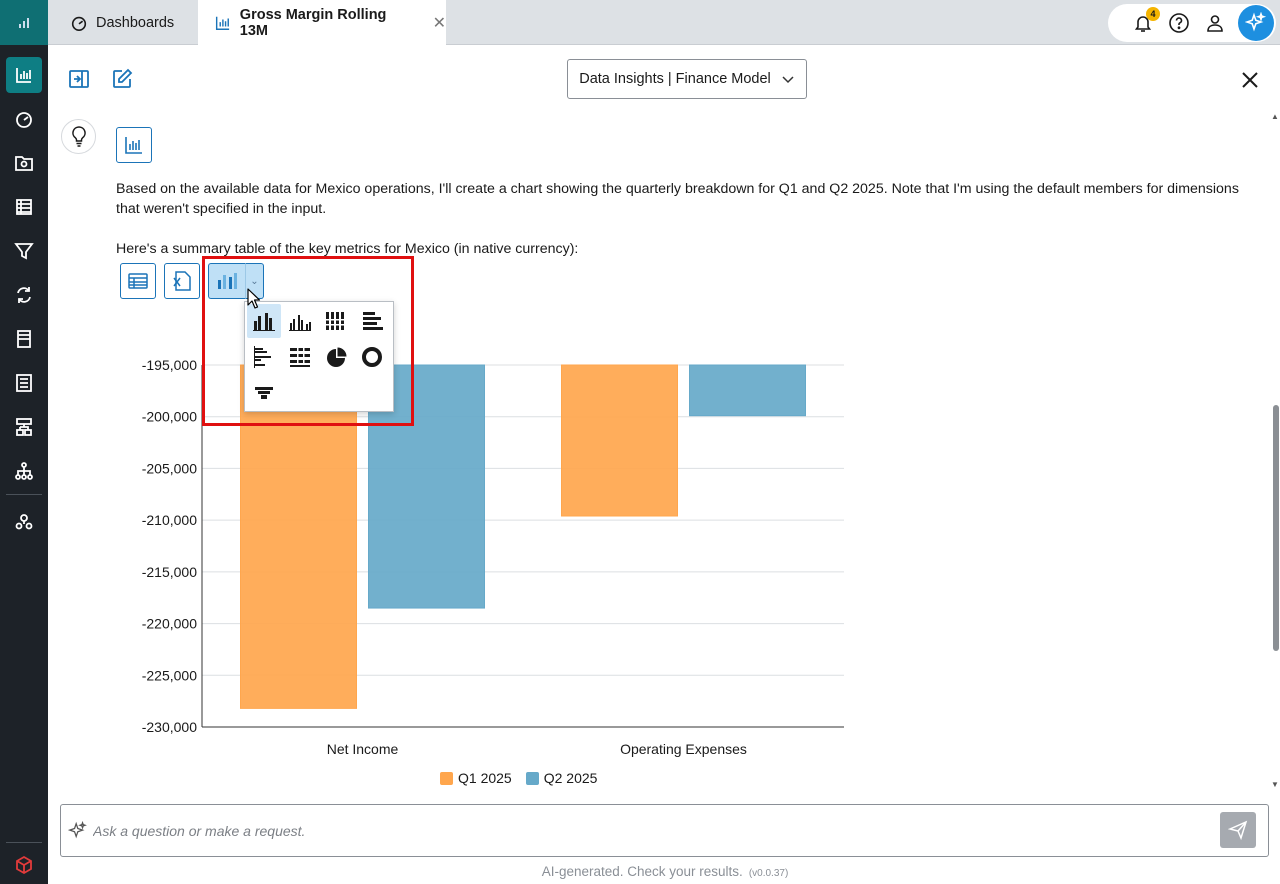 Image resolution: width=1280 pixels, height=884 pixels. What do you see at coordinates (683, 749) in the screenshot?
I see `x-tick-label: Operating Expenses` at bounding box center [683, 749].